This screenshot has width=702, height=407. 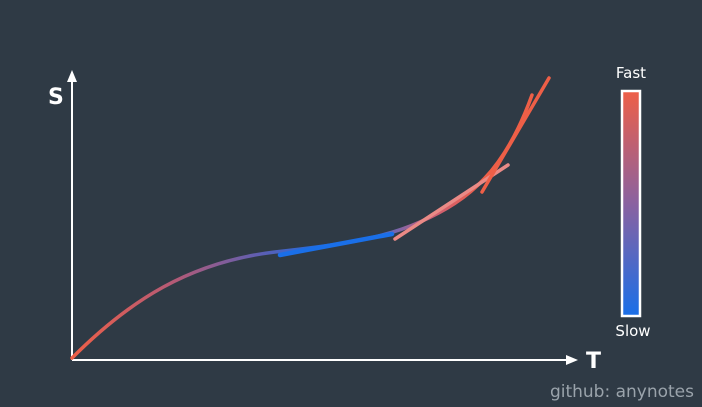 I want to click on y-axis: S, so click(x=62, y=215).